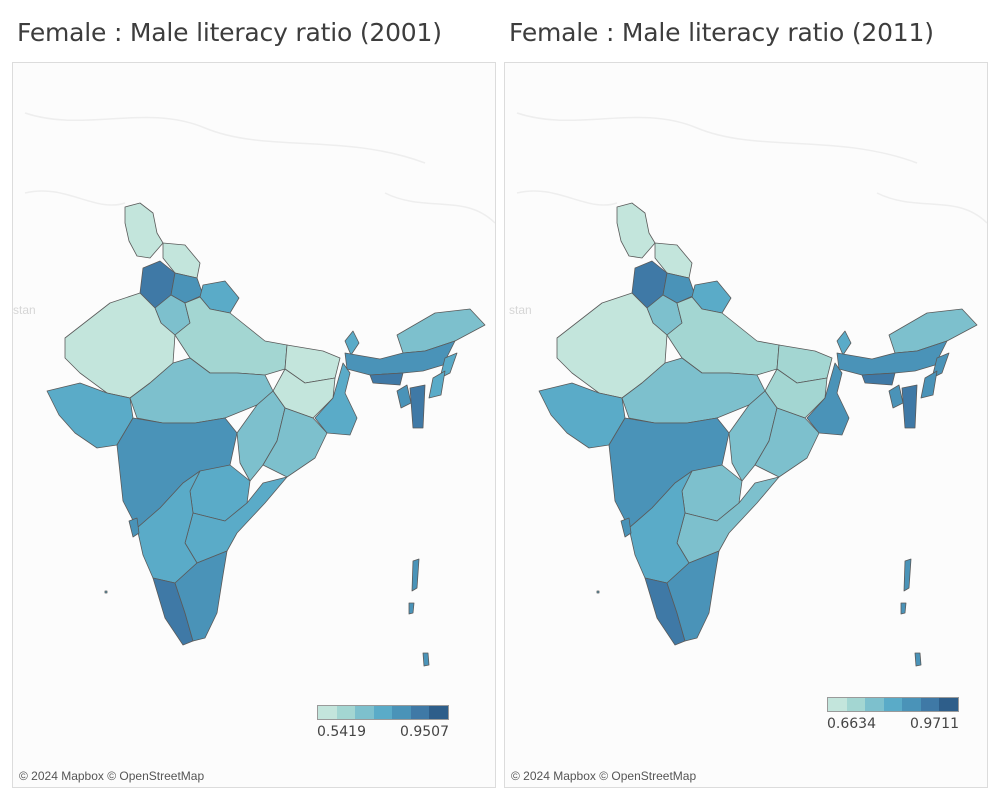 The width and height of the screenshot is (1000, 800). What do you see at coordinates (851, 724) in the screenshot?
I see `legend-min-label: 0.6634` at bounding box center [851, 724].